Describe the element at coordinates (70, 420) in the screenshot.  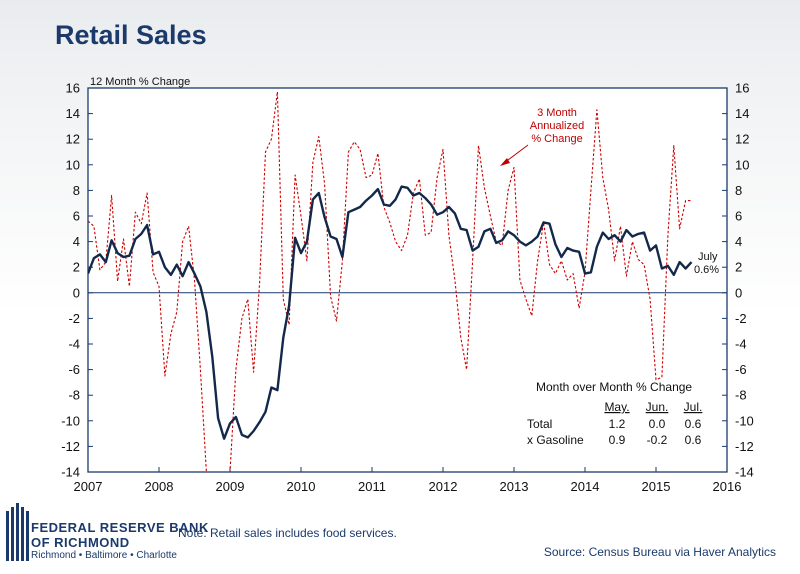
I see `y-tick-label-left: -10` at that location.